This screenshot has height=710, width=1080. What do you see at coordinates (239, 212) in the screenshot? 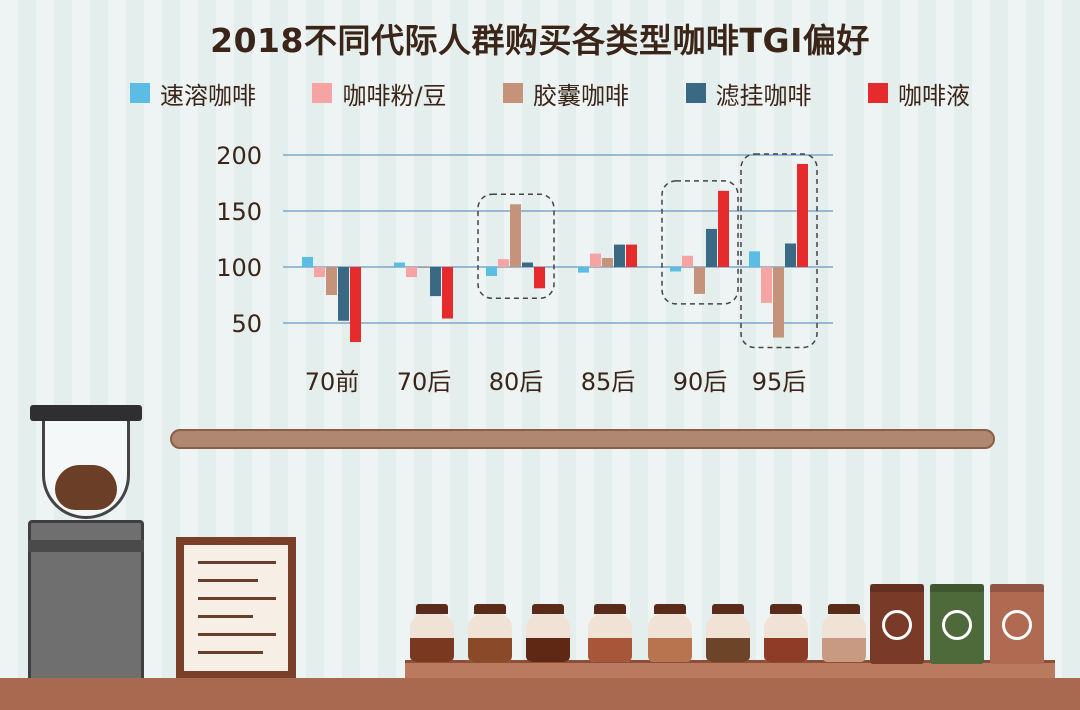
I see `y-tick-label: 150` at bounding box center [239, 212].